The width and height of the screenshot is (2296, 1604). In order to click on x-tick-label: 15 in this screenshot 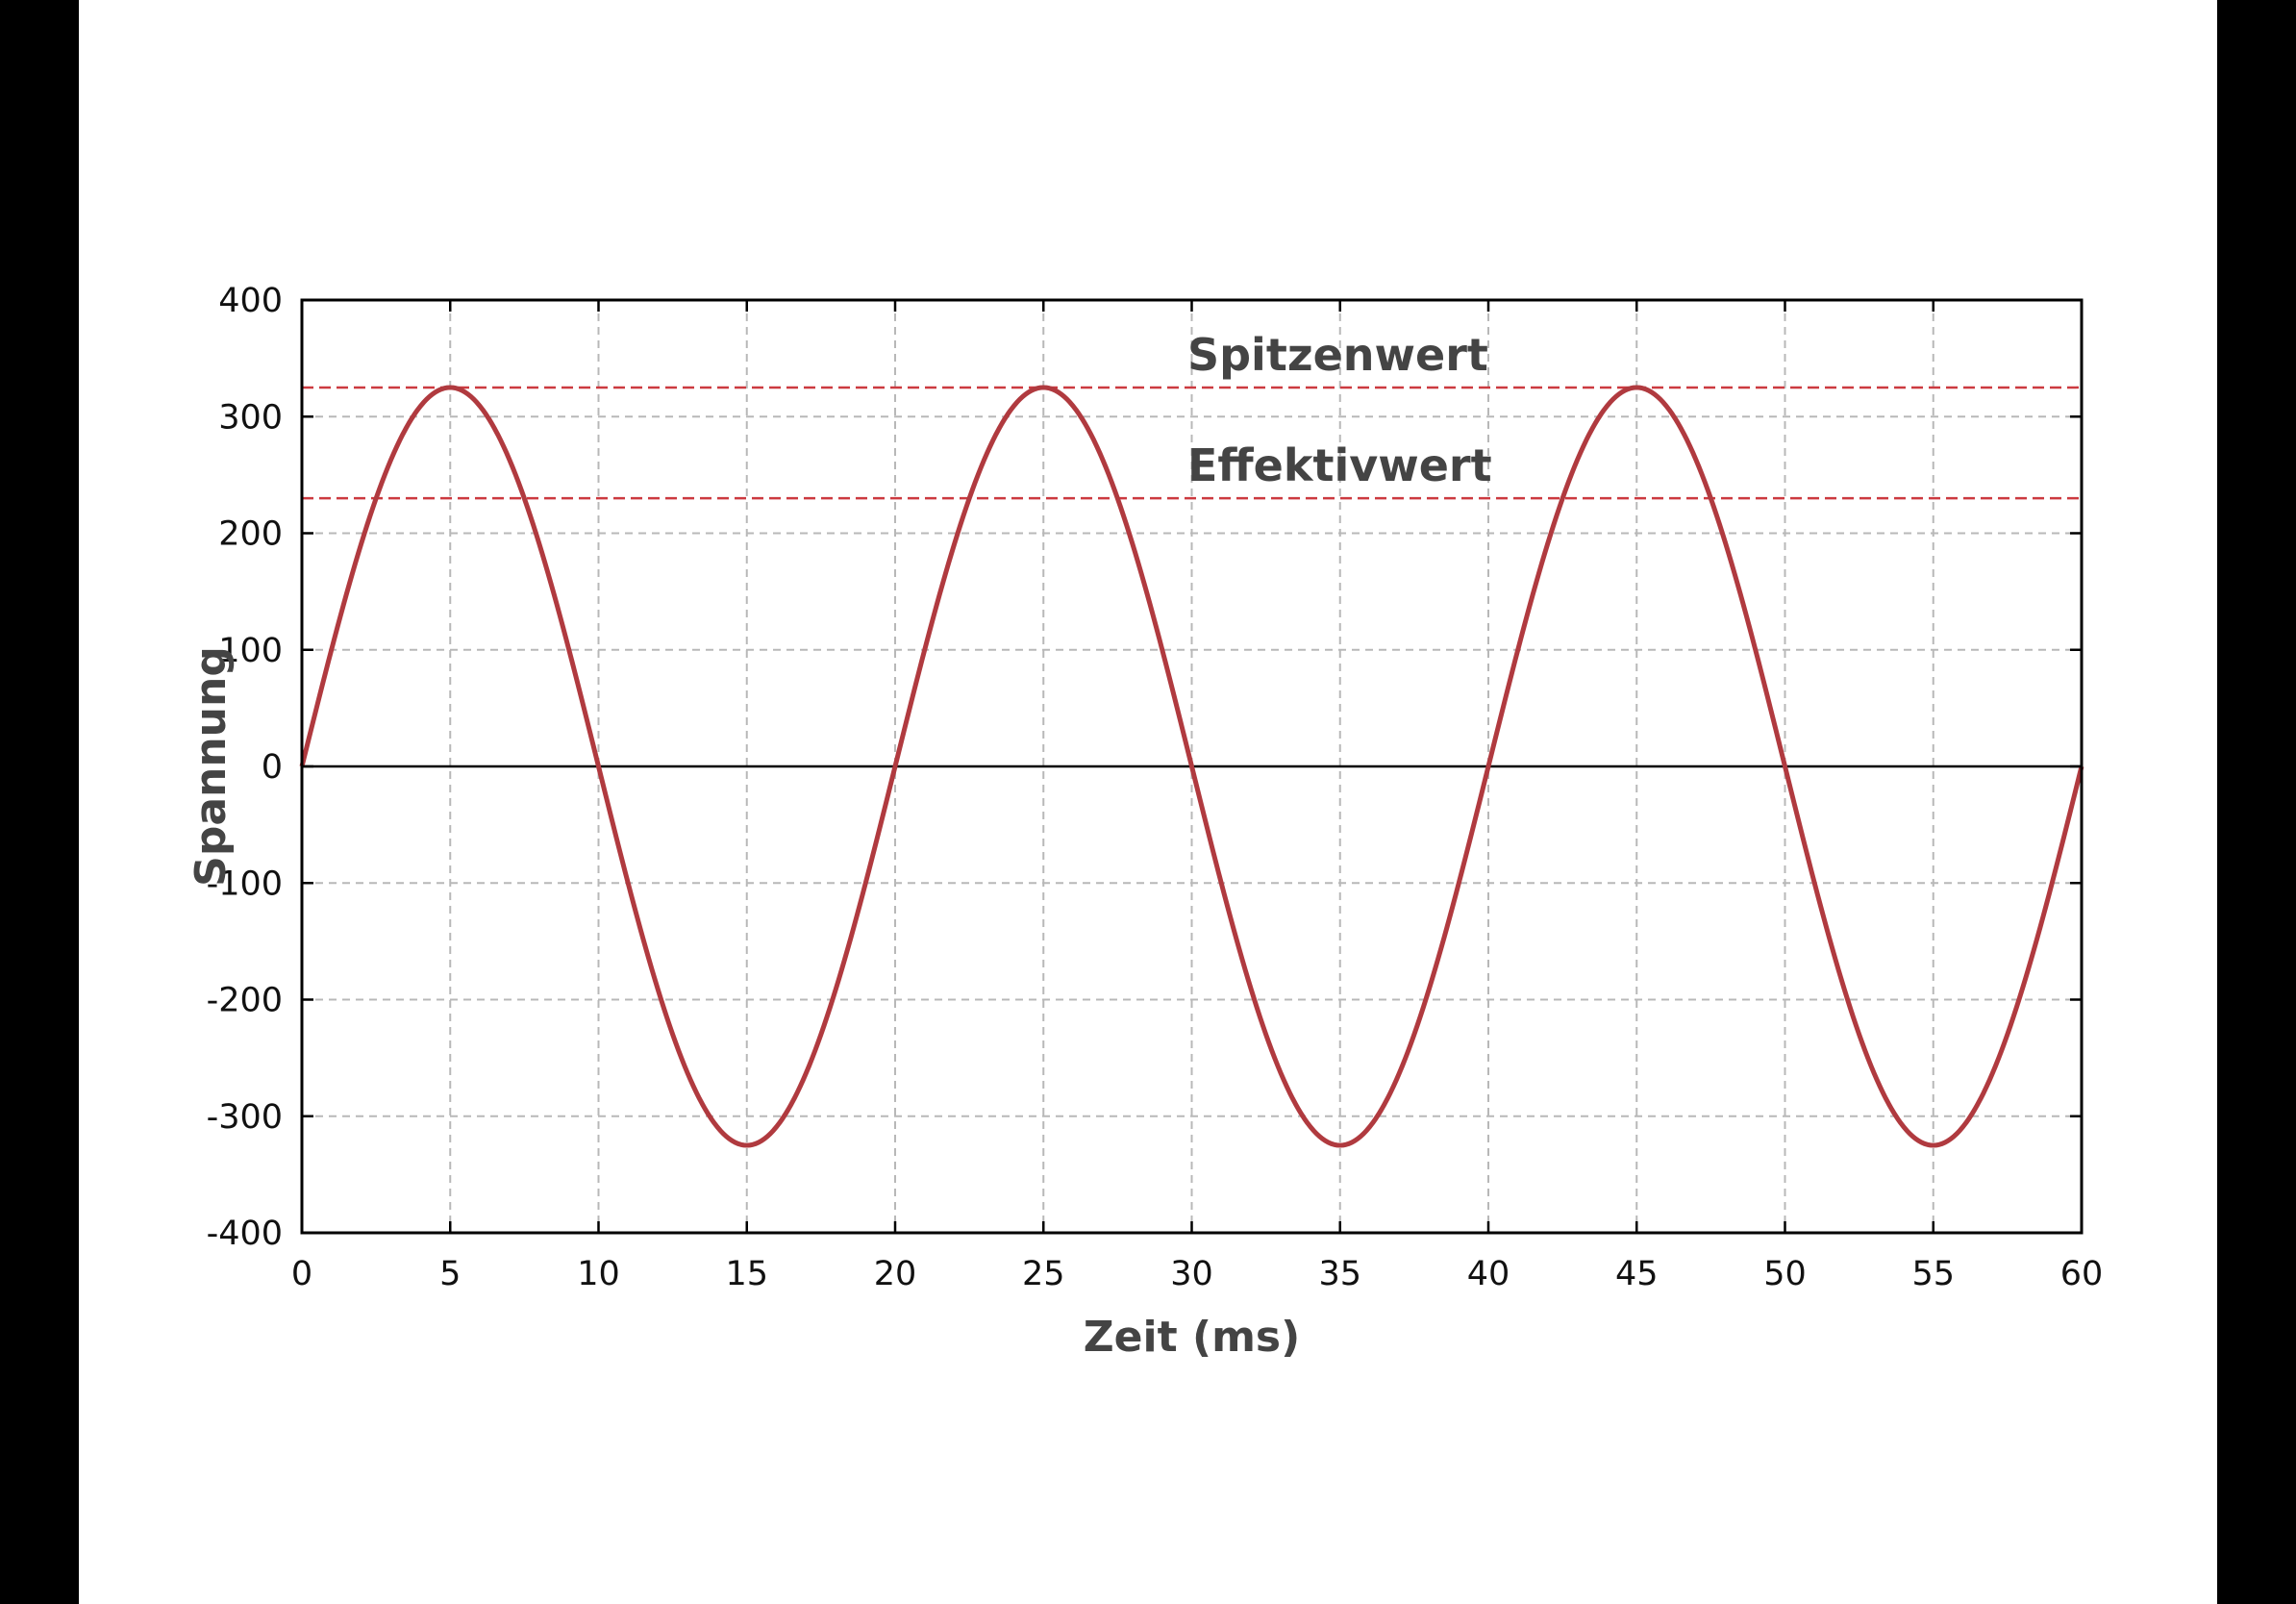, I will do `click(746, 1274)`.